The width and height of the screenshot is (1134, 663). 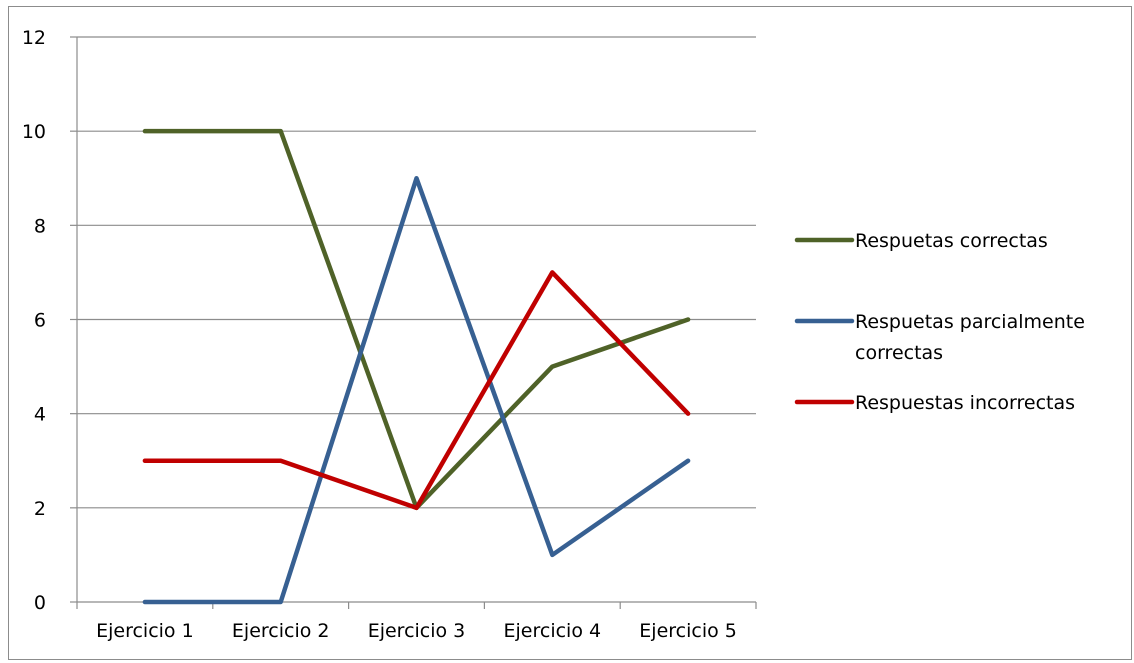 I want to click on y-tick-label: 10, so click(x=34, y=132).